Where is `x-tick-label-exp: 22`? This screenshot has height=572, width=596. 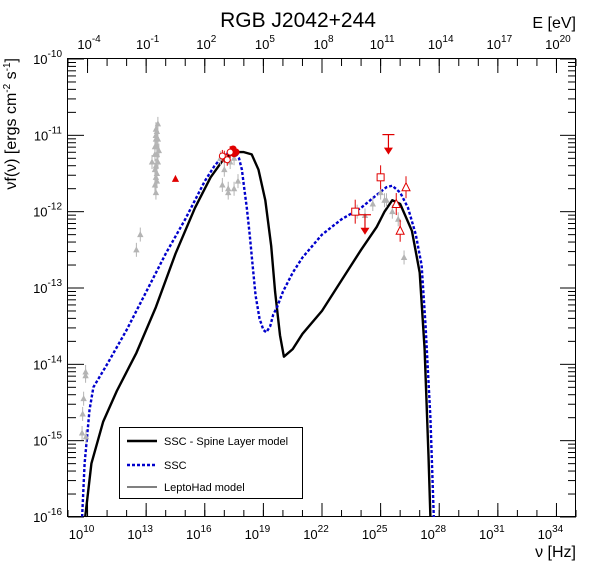 x-tick-label-exp: 22 is located at coordinates (324, 529).